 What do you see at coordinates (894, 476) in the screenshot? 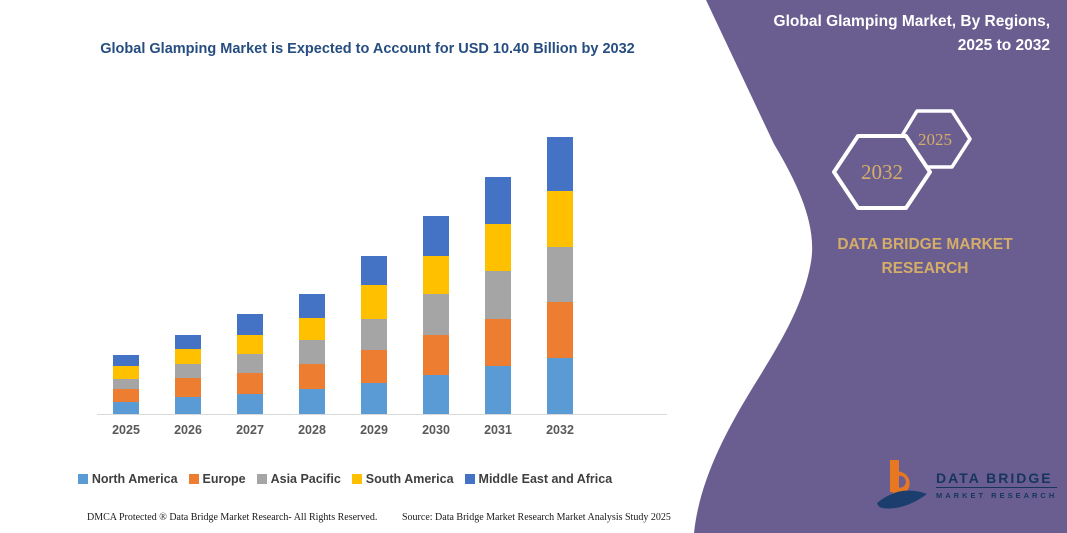
I see `logo-b-stem` at bounding box center [894, 476].